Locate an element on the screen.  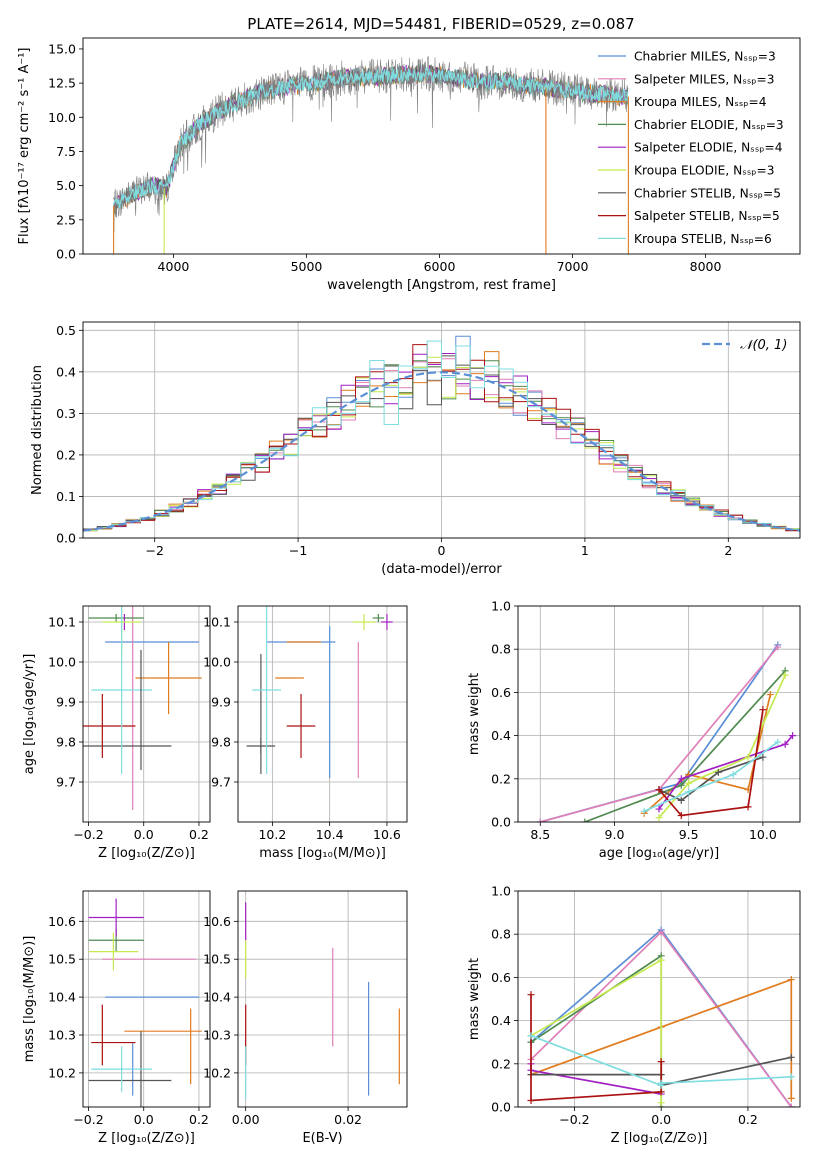
y-tick-label: 0.4 is located at coordinates (501, 735).